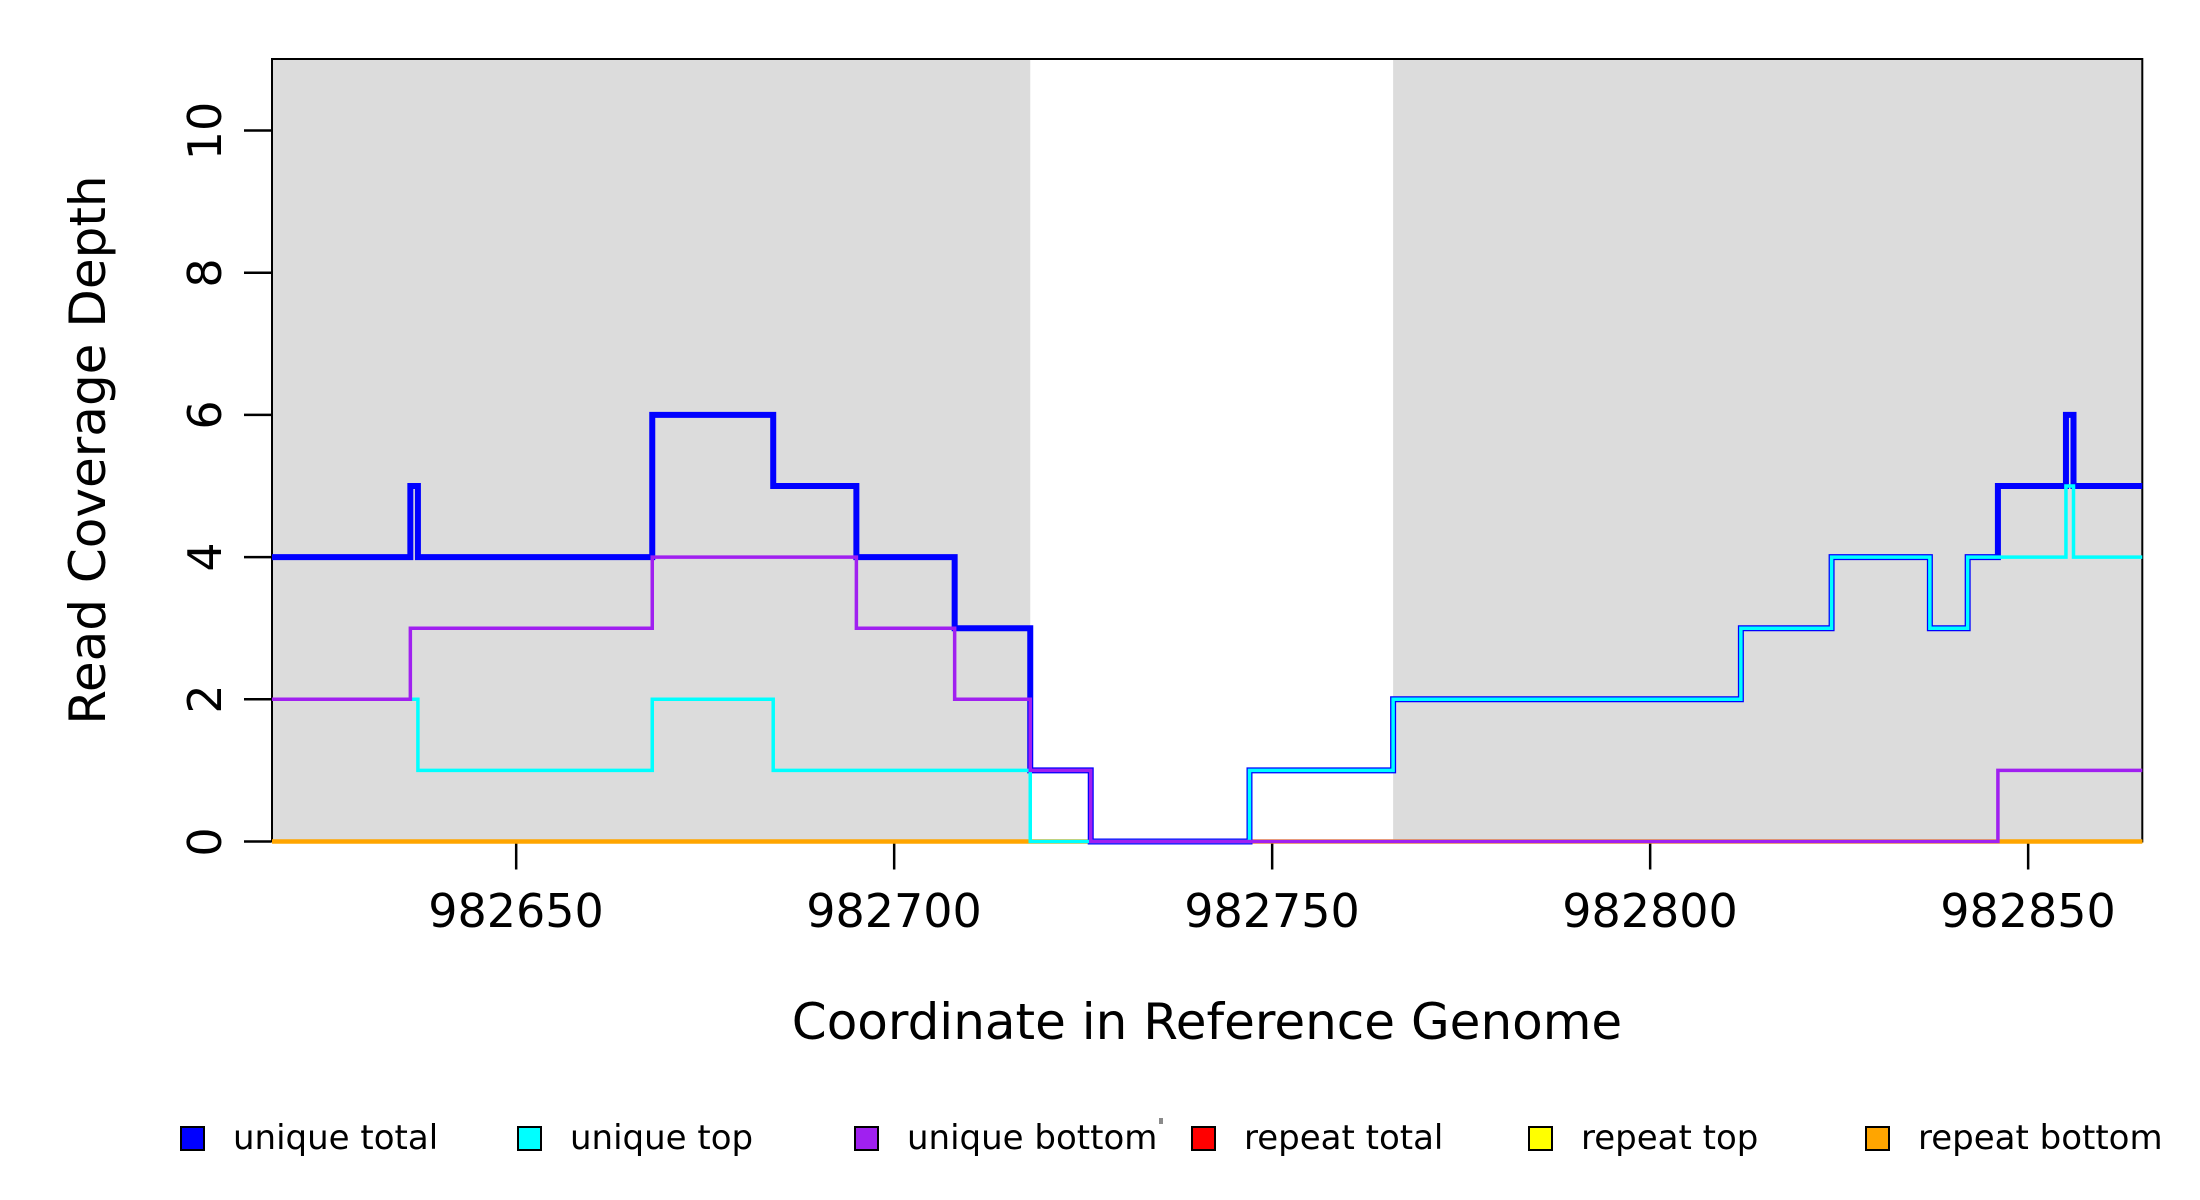 This screenshot has width=2200, height=1200. Describe the element at coordinates (205, 841) in the screenshot. I see `y-tick-label-0: 0` at that location.